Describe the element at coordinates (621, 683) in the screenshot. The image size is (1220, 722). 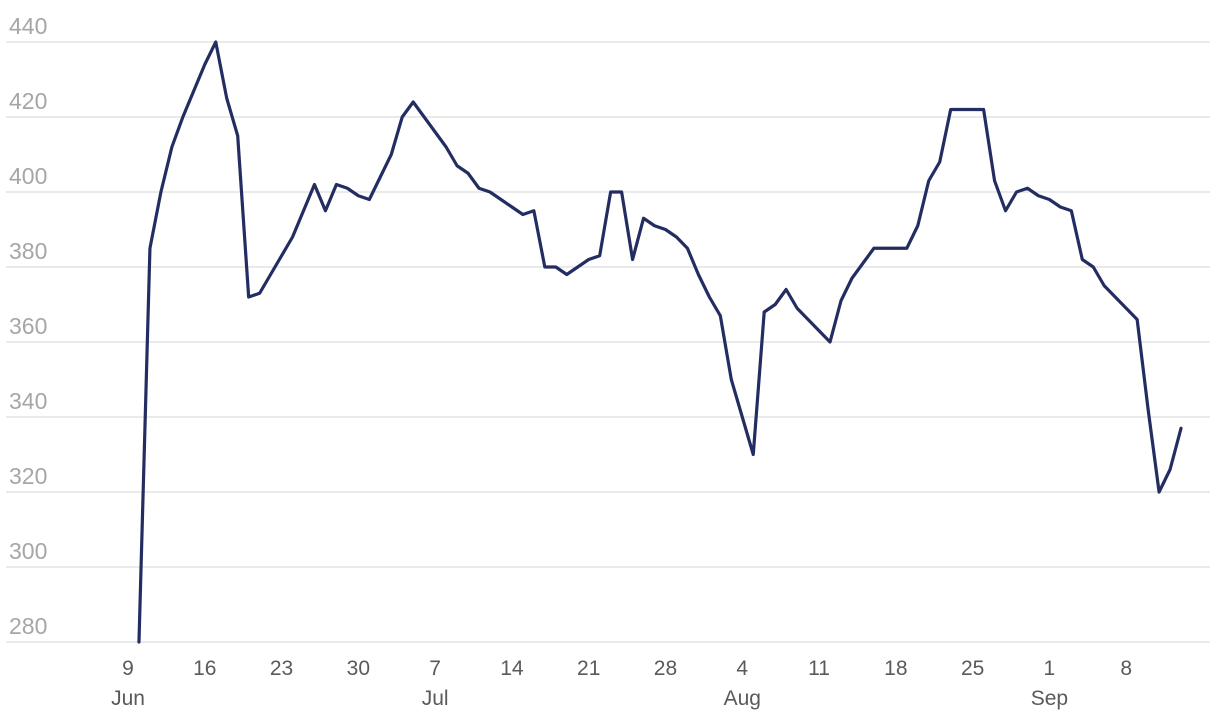
I see `x-axis-ticks: 9 Jun 16 23 30 7 Jul 14 21 28 4 Aug 11 18 25 1 Sep 8` at that location.